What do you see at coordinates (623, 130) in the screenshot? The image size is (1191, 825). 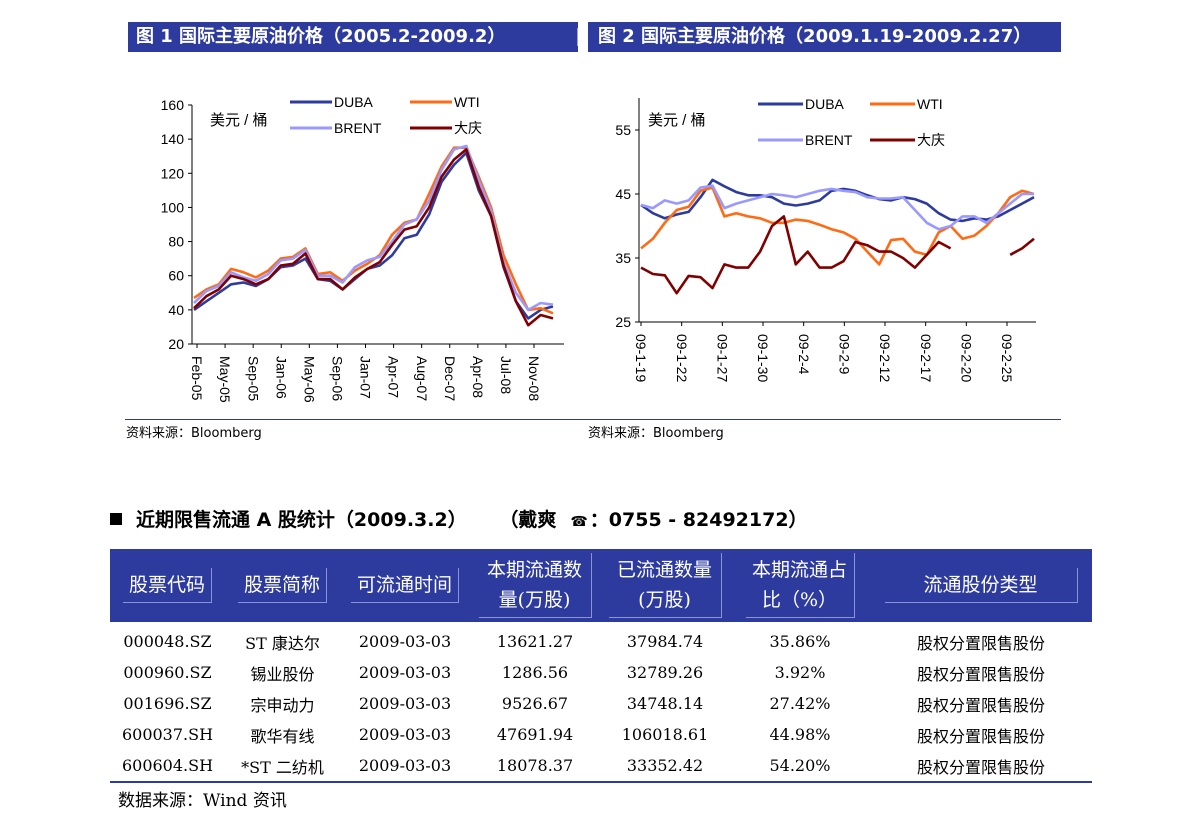 I see `y-tick-label: 55` at bounding box center [623, 130].